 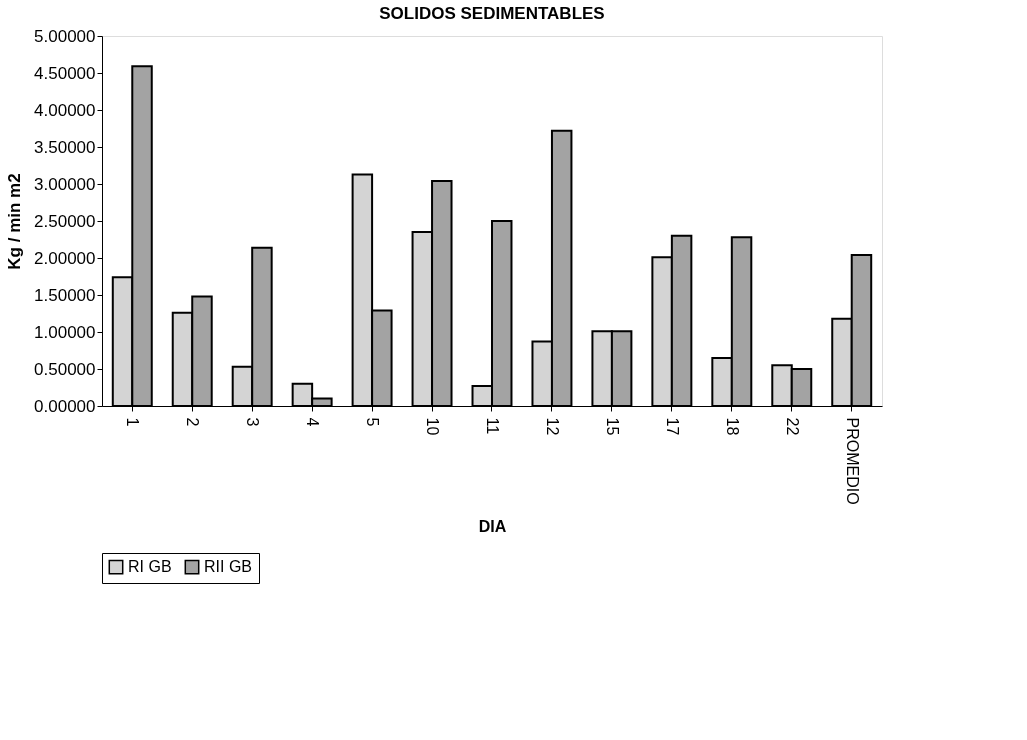 What do you see at coordinates (193, 422) in the screenshot?
I see `x-tick-label: 2` at bounding box center [193, 422].